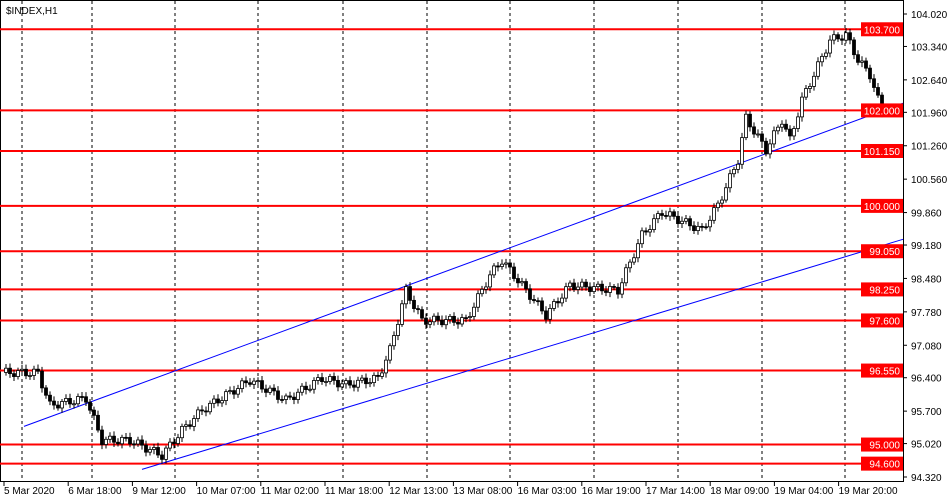  I want to click on y-tick-label: 99.180, so click(926, 246).